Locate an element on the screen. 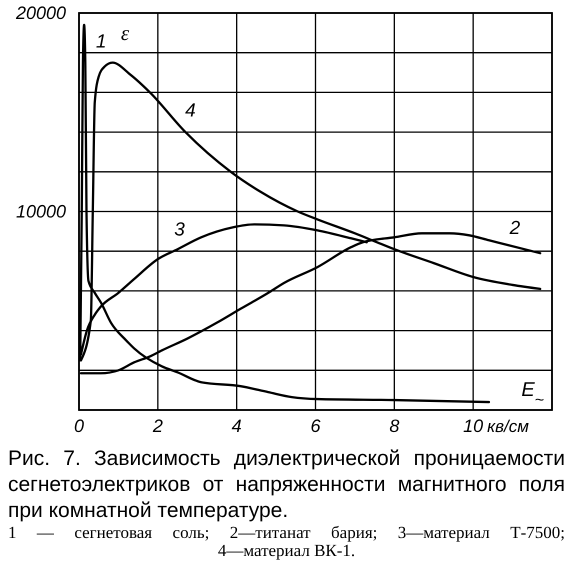  y-axis-title: ε is located at coordinates (125, 33).